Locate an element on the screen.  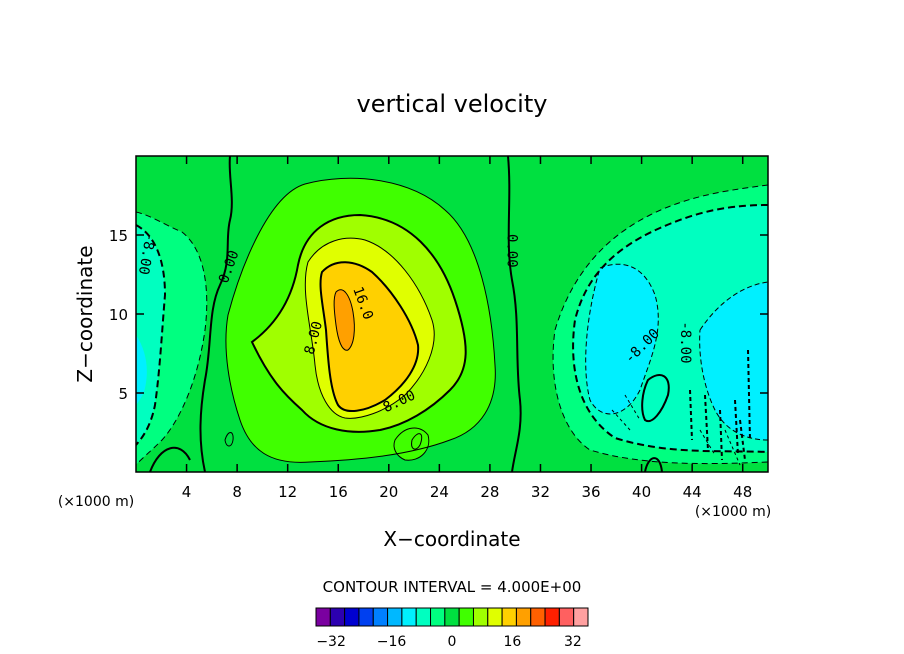
x-tick-label: 28 is located at coordinates (489, 492).